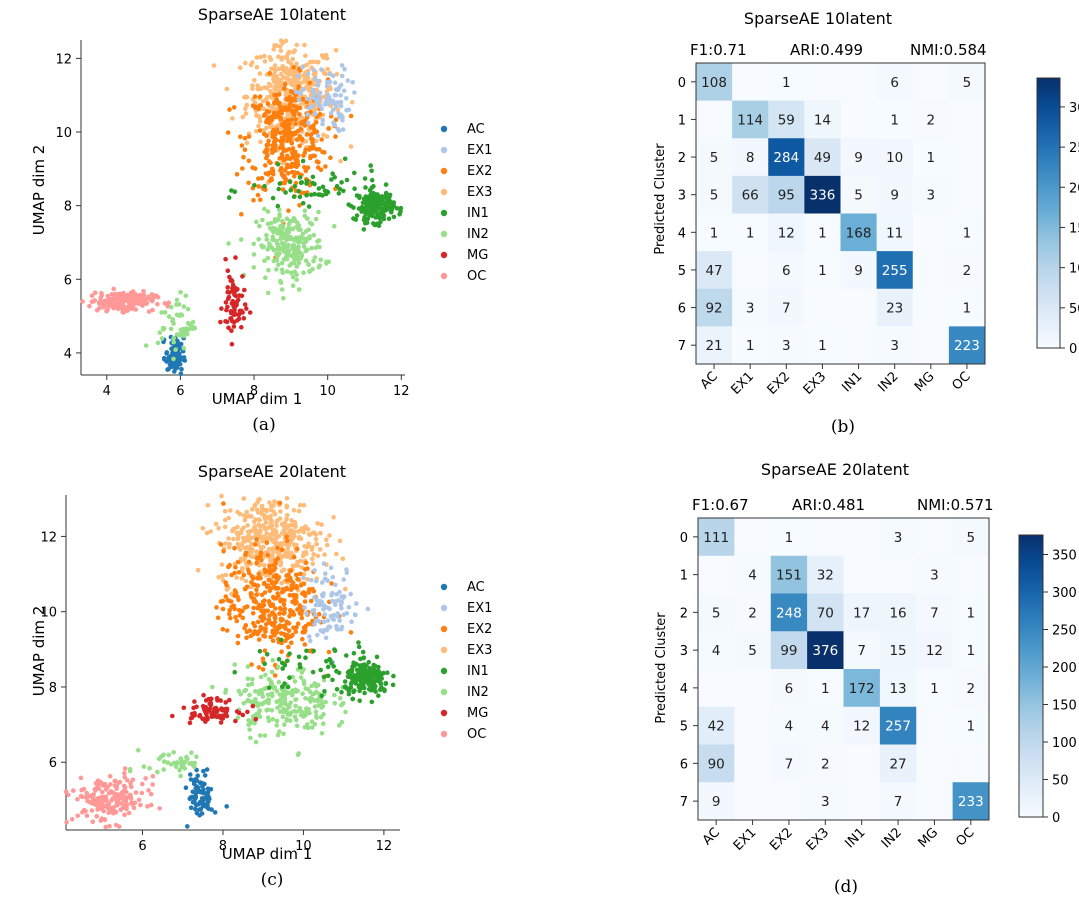 This screenshot has height=911, width=1079. I want to click on row-label: 3, so click(684, 651).